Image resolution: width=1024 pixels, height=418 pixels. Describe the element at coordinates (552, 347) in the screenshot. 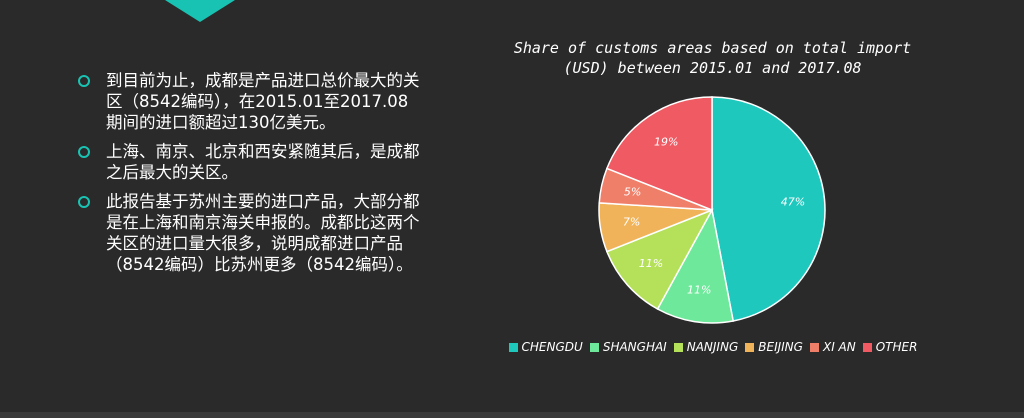

I see `legend-label: CHENGDU` at that location.